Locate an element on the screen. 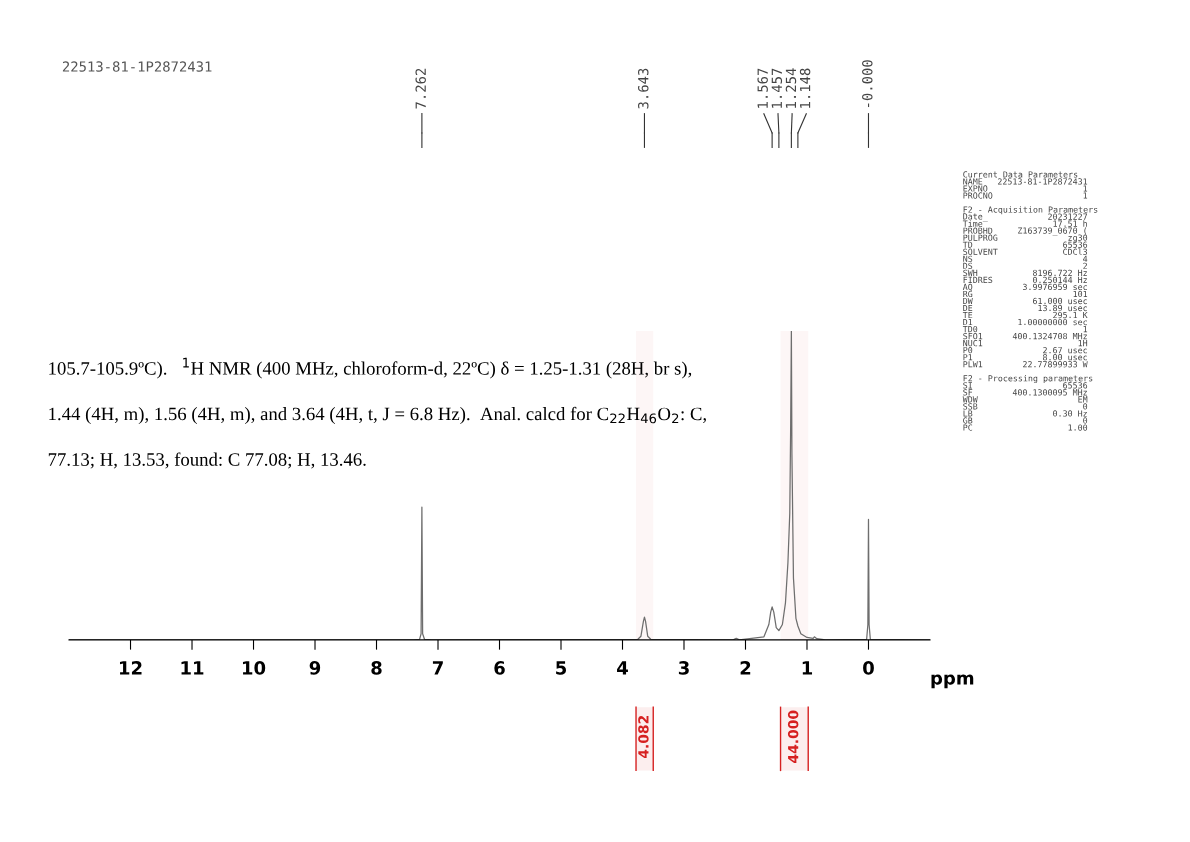  text: FIDRES 0.250144 Hz is located at coordinates (1025, 280).